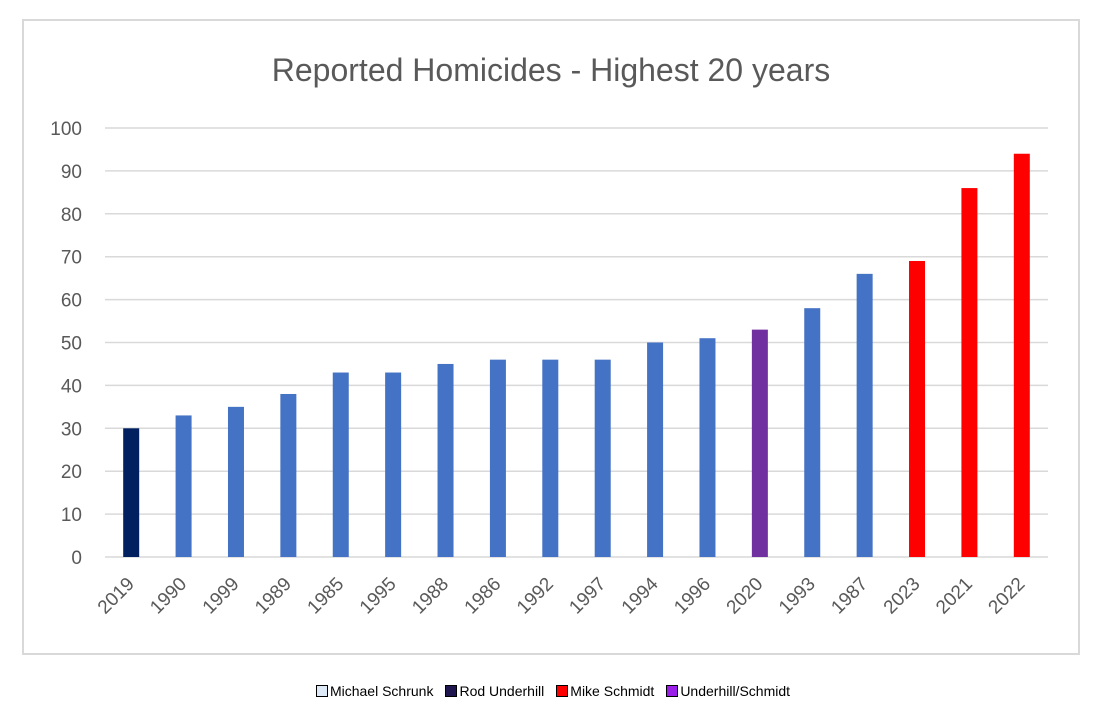  Describe the element at coordinates (71, 172) in the screenshot. I see `y-tick-label: 90` at that location.